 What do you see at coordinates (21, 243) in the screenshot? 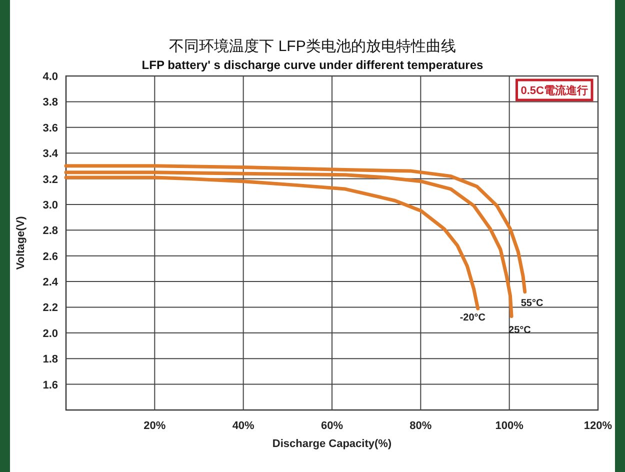
I see `y-axis-title: Voltage(V)` at bounding box center [21, 243].